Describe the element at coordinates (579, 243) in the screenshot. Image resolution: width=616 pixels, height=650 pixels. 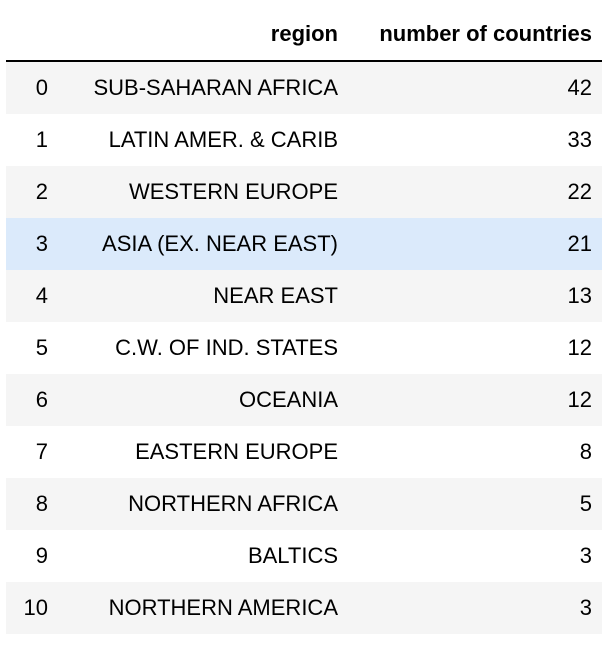
I see `count-cell: 21` at that location.